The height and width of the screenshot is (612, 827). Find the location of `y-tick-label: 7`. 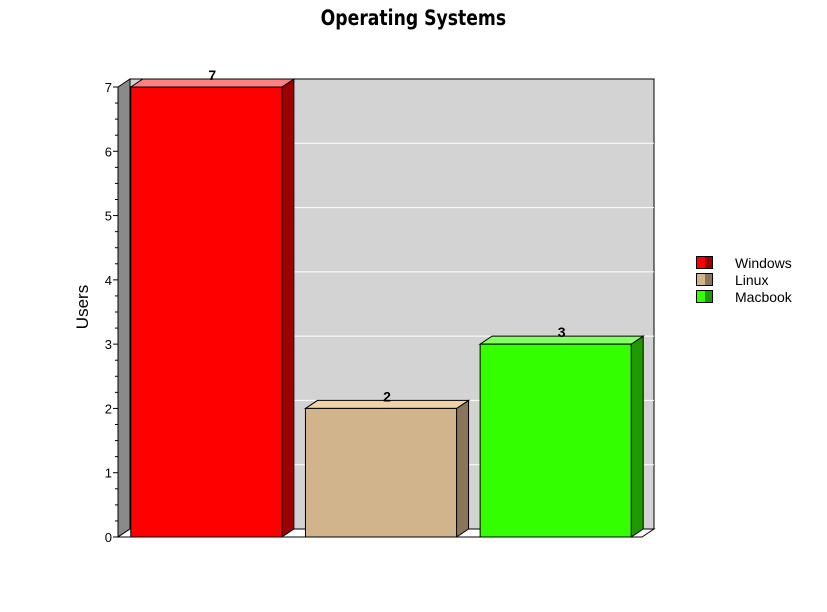

y-tick-label: 7 is located at coordinates (108, 87).